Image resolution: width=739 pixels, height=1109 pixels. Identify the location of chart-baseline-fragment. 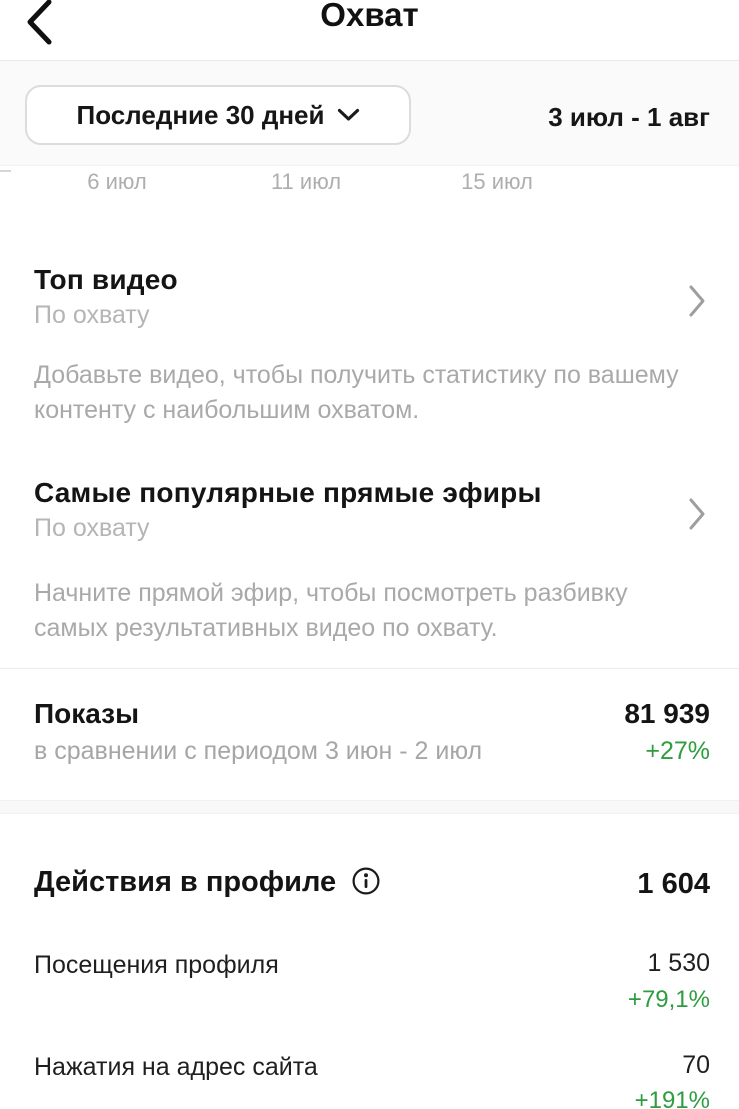
(5, 171).